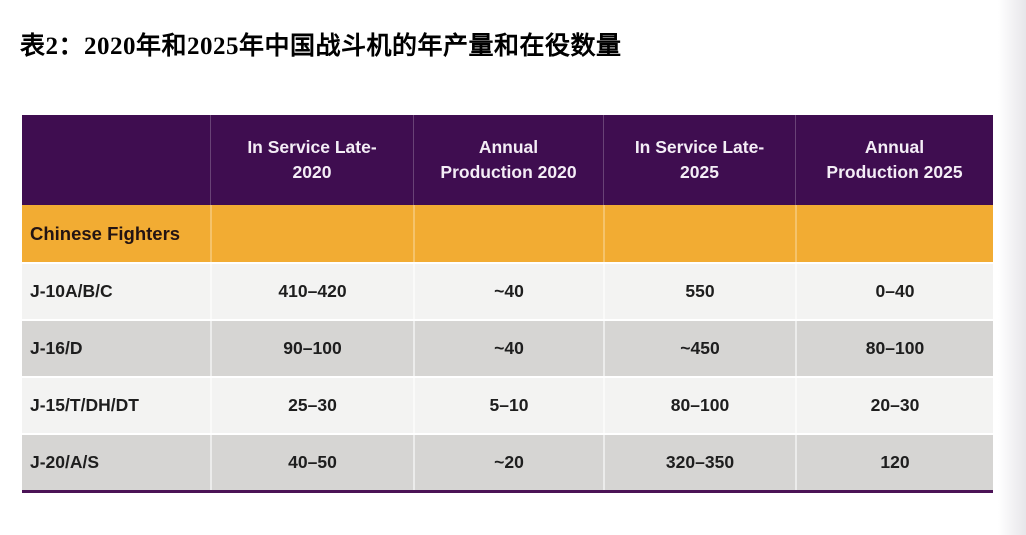  Describe the element at coordinates (311, 160) in the screenshot. I see `header-cell-in-service-2020: In Service Late- 2020` at that location.